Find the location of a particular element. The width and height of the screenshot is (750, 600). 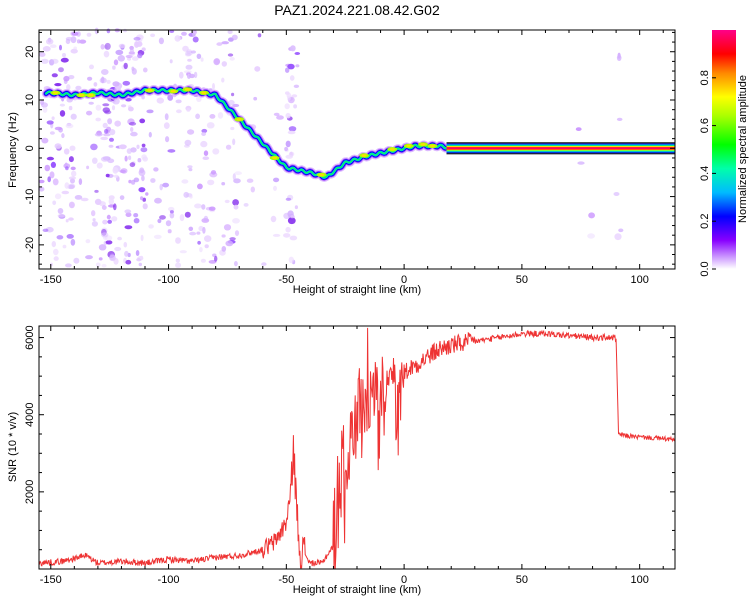

spectrogram-y-tick-label: 20 is located at coordinates (30, 52).